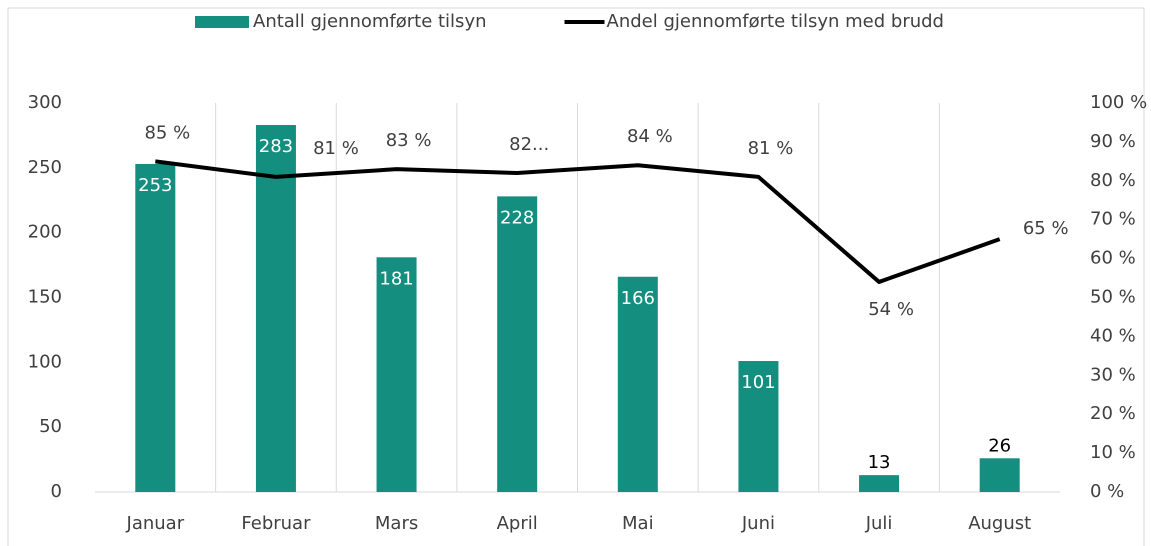 The width and height of the screenshot is (1151, 546). Describe the element at coordinates (45, 297) in the screenshot. I see `y-tick-label: 150` at that location.